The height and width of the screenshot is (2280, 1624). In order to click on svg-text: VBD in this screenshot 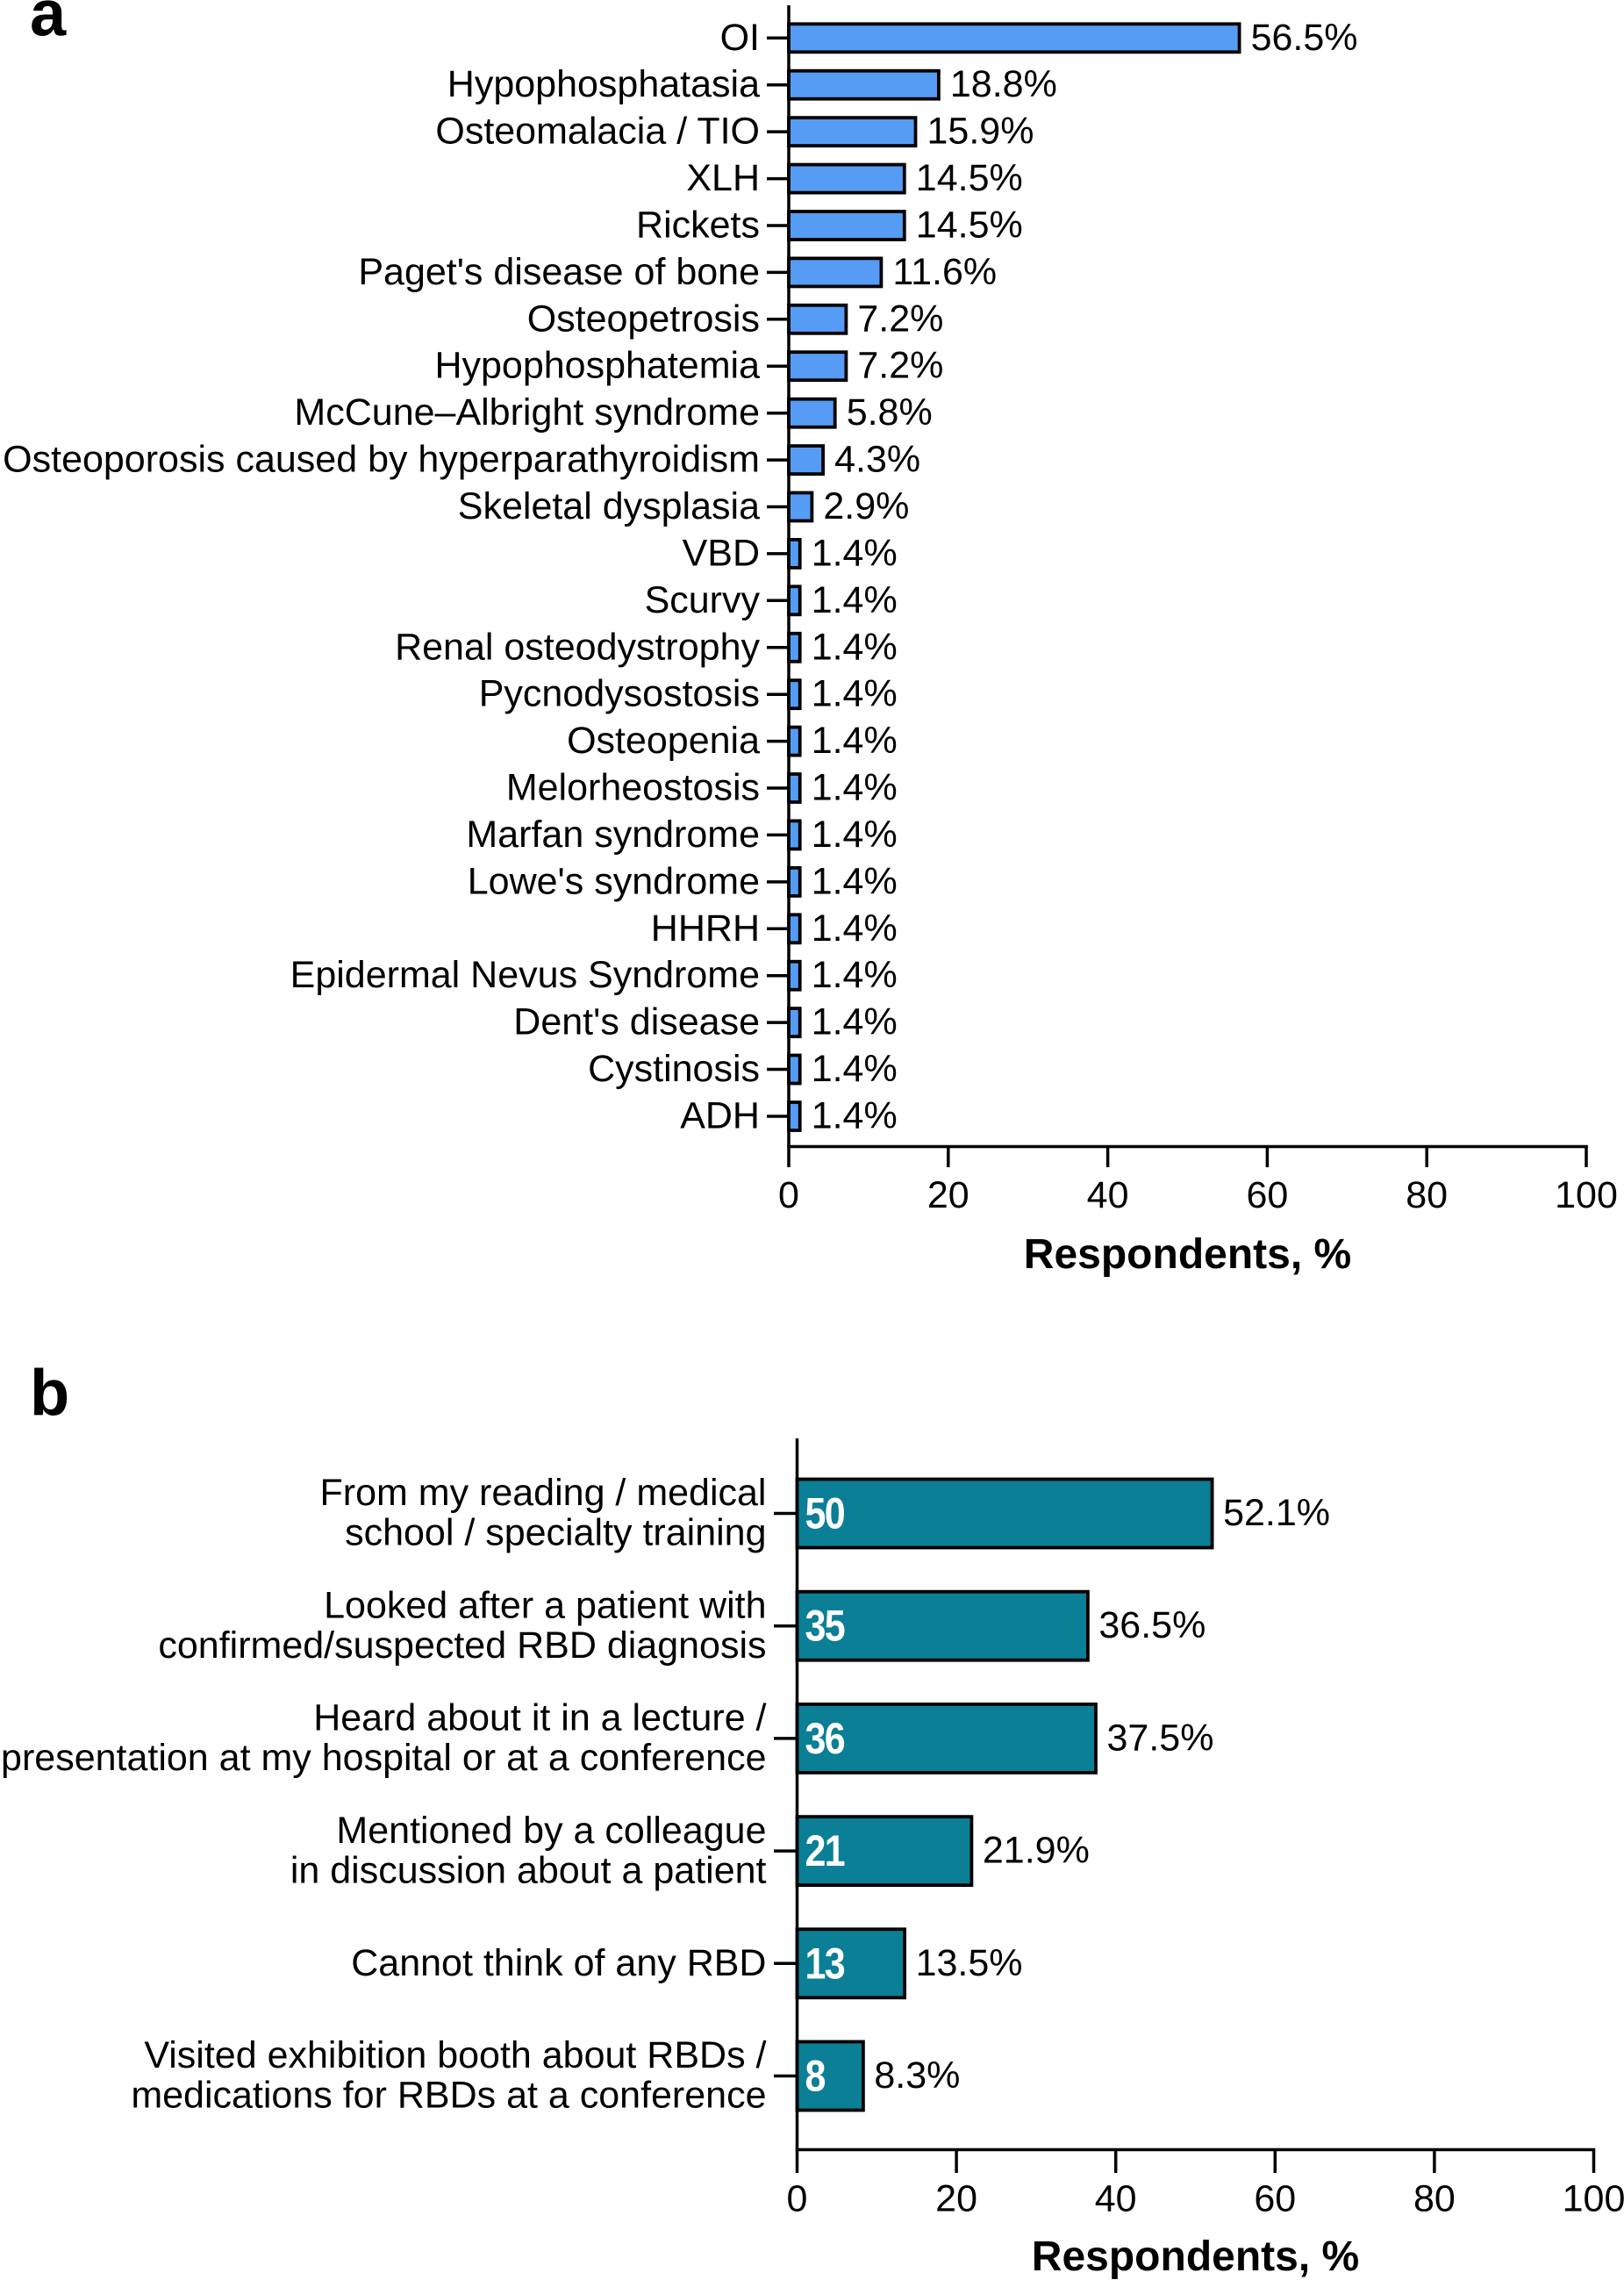, I will do `click(722, 553)`.